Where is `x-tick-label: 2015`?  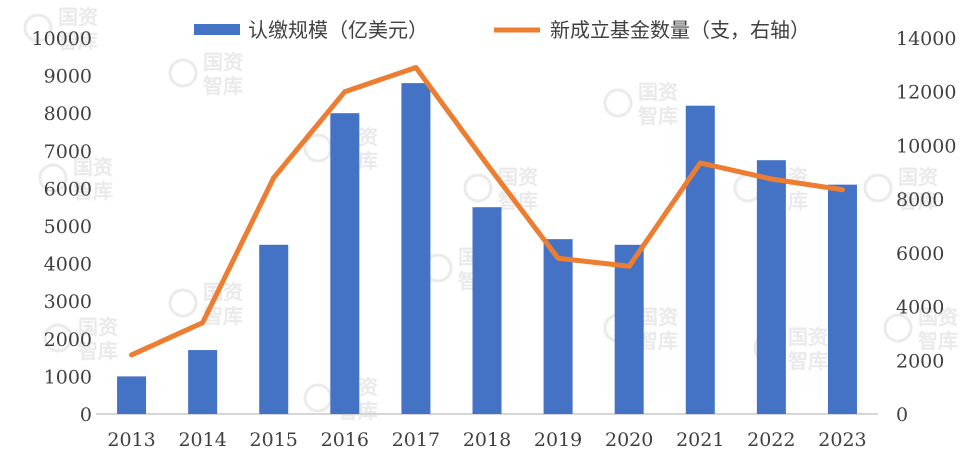
x-tick-label: 2015 is located at coordinates (274, 440).